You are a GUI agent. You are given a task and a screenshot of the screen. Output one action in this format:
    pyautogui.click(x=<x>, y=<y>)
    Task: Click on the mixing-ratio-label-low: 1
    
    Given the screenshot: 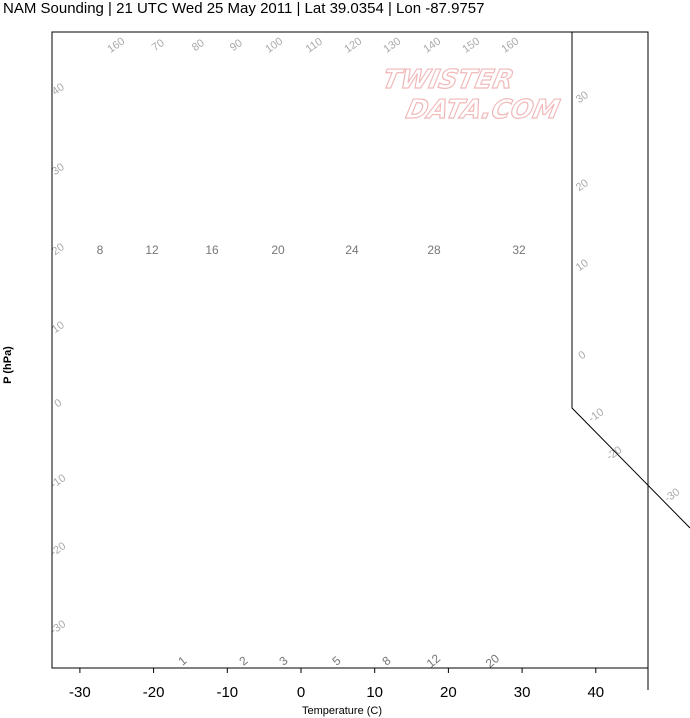 What is the action you would take?
    pyautogui.click(x=182, y=660)
    